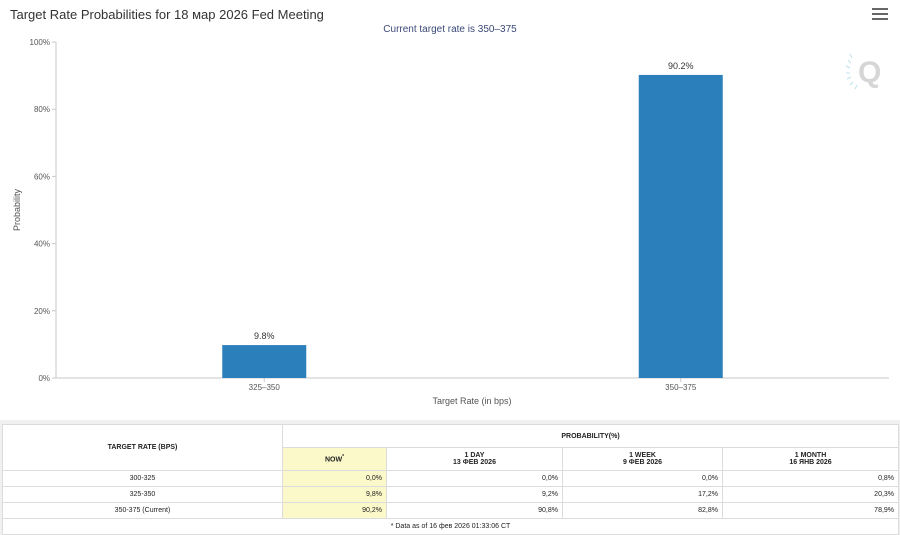 This screenshot has width=900, height=535. I want to click on day-cell: 9,2%, so click(474, 494).